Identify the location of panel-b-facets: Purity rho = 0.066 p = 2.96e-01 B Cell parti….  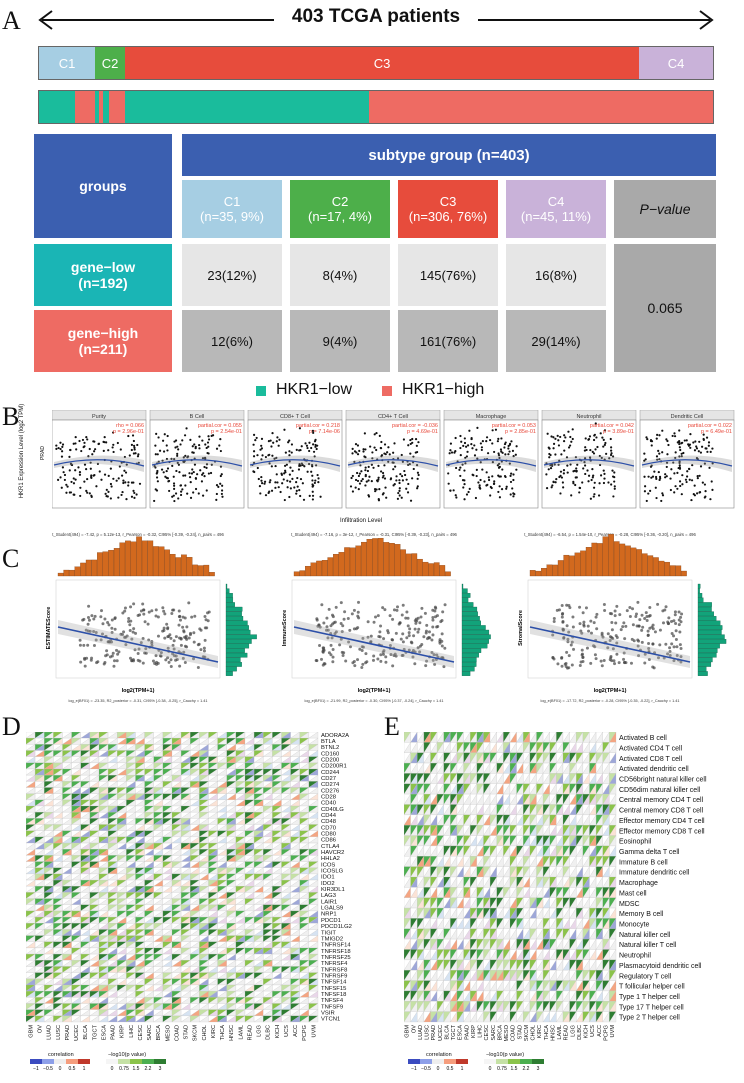
(396, 469).